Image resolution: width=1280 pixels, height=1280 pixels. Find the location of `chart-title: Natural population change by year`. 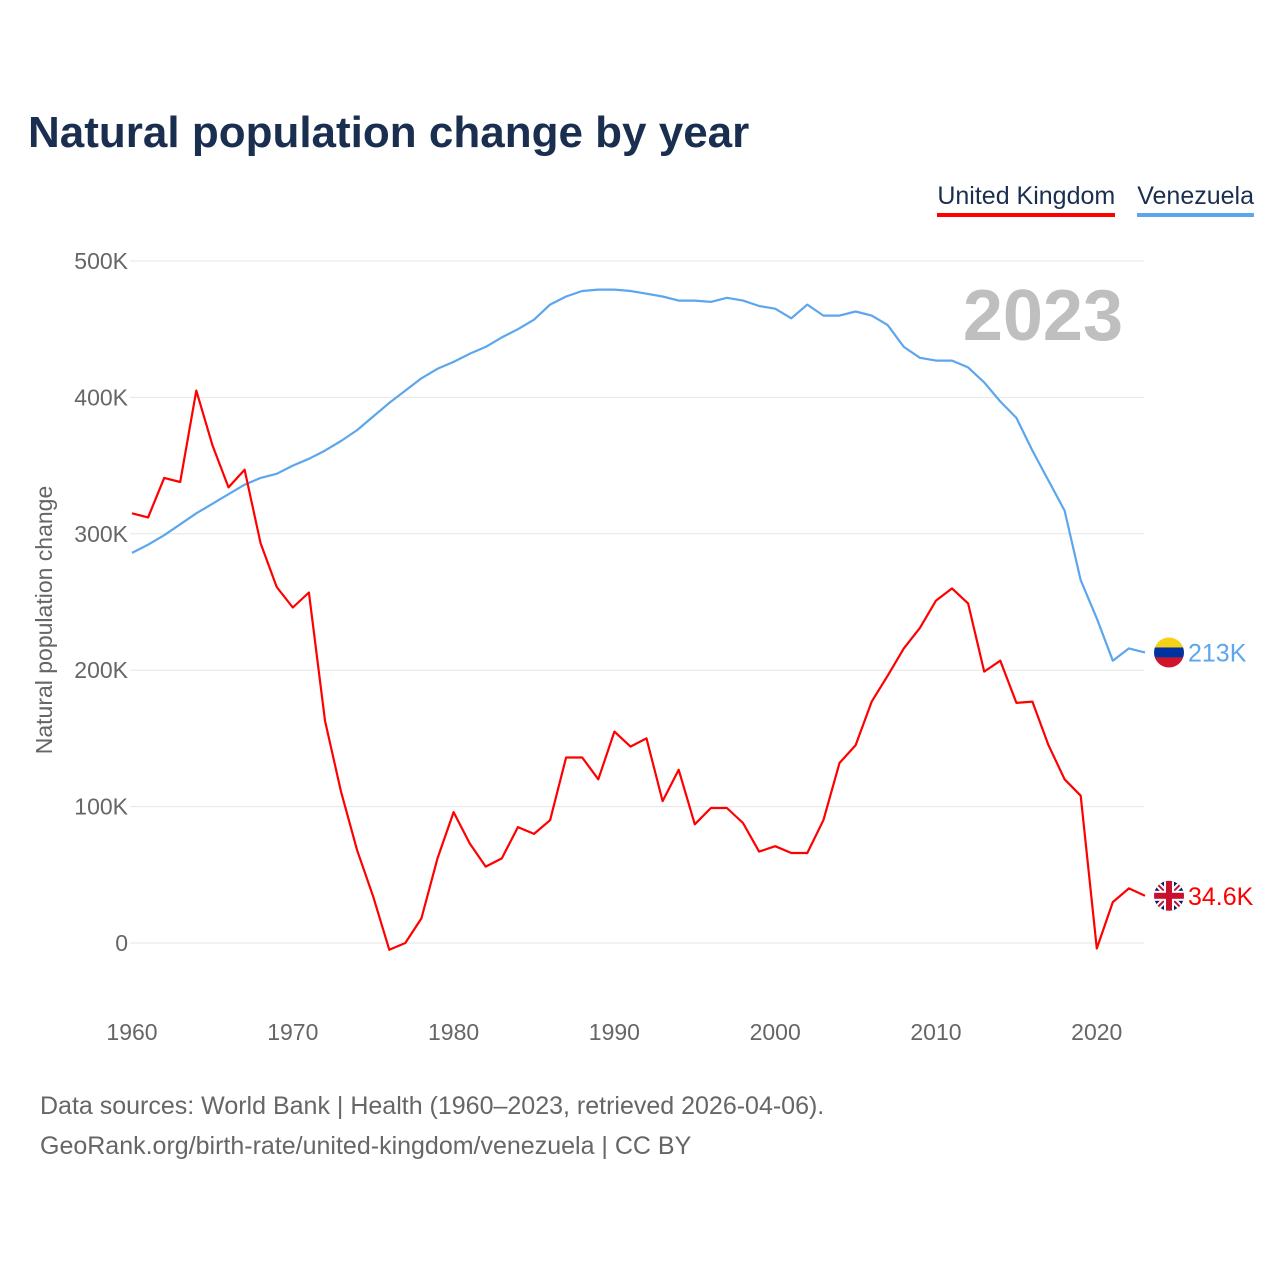

chart-title: Natural population change by year is located at coordinates (389, 132).